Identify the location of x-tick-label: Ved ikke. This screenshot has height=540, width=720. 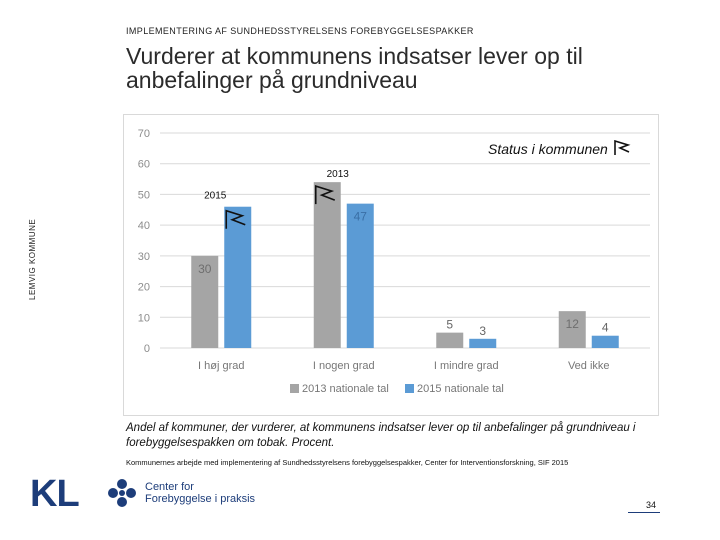
(589, 366).